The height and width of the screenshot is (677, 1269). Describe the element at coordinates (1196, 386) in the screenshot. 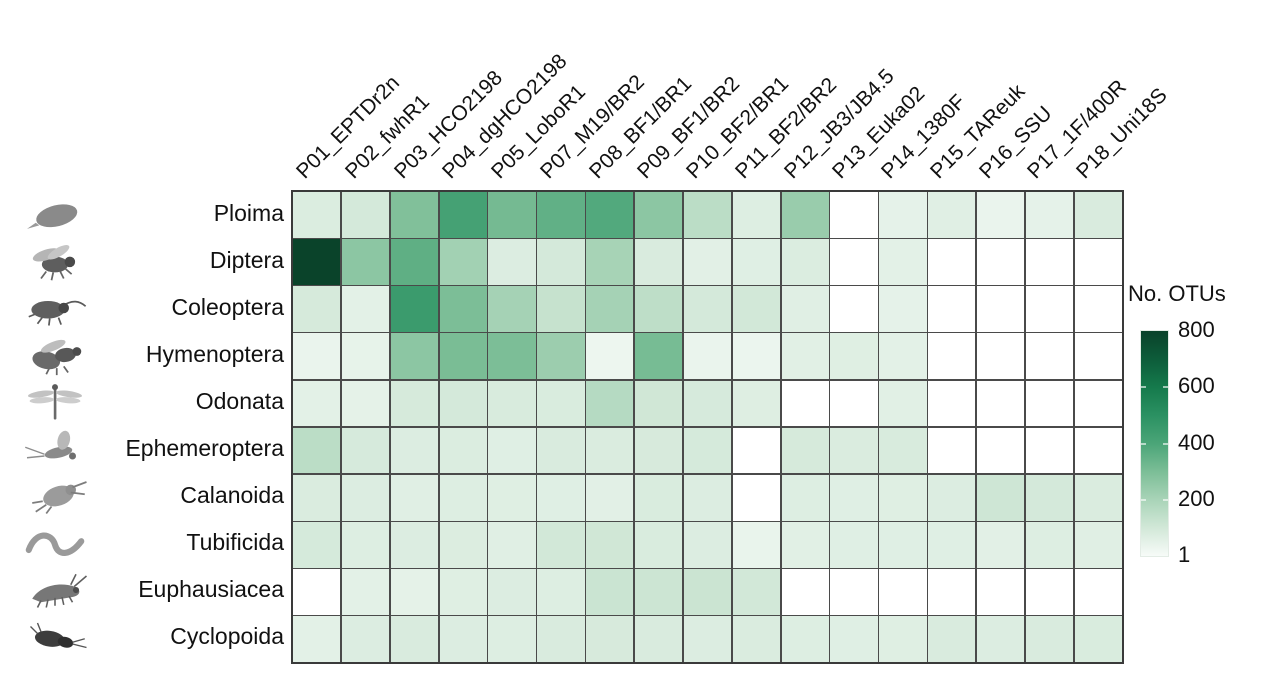

I see `legend-tick-label: 600` at that location.